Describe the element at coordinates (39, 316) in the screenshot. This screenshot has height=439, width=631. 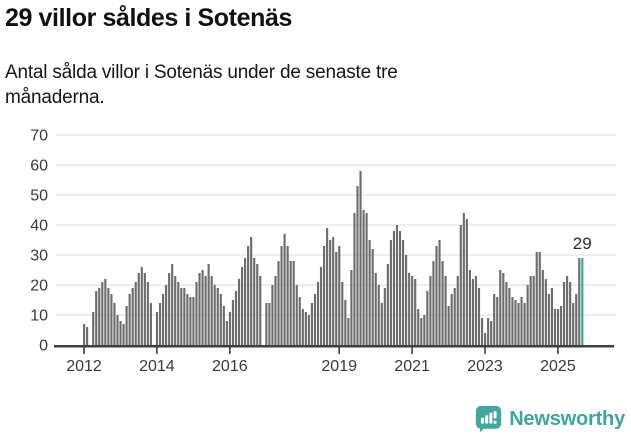
I see `y-axis-tick-label: 10` at that location.